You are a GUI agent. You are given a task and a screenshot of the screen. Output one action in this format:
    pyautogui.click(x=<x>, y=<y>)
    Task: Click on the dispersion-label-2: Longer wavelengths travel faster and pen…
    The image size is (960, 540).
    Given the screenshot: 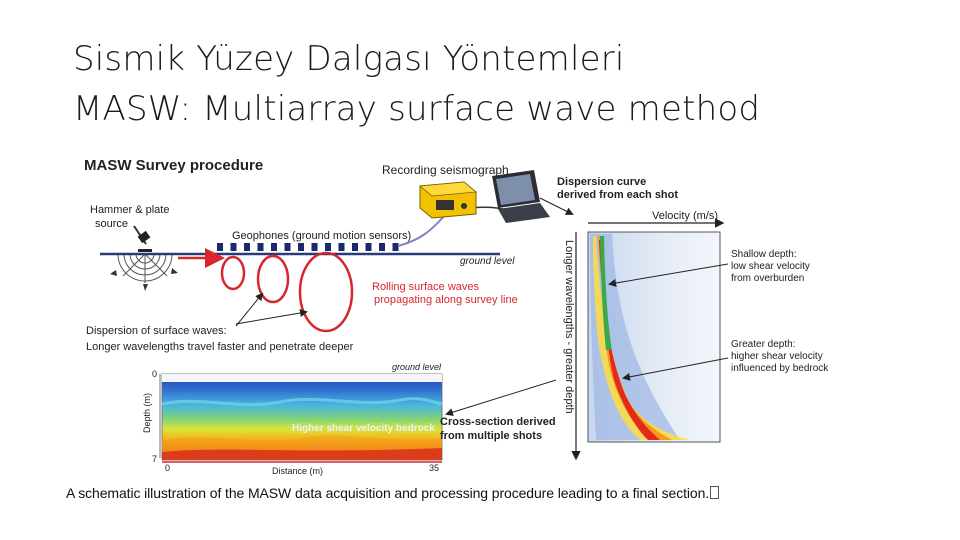 What is the action you would take?
    pyautogui.click(x=220, y=347)
    